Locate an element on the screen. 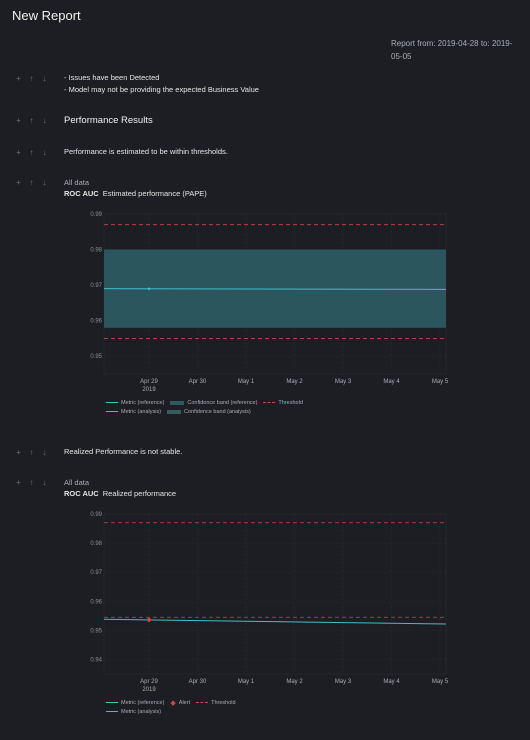  alert-icon: ◆ is located at coordinates (173, 703).